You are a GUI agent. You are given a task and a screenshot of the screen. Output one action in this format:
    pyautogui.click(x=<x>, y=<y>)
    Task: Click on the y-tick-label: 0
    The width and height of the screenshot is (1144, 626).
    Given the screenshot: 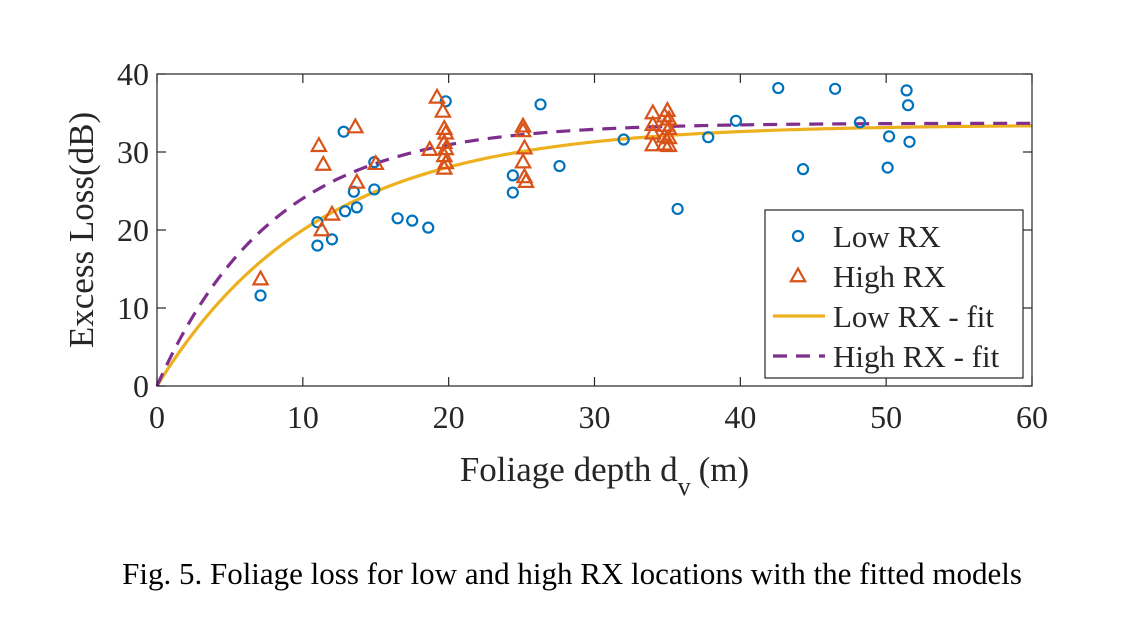 What is the action you would take?
    pyautogui.click(x=141, y=386)
    